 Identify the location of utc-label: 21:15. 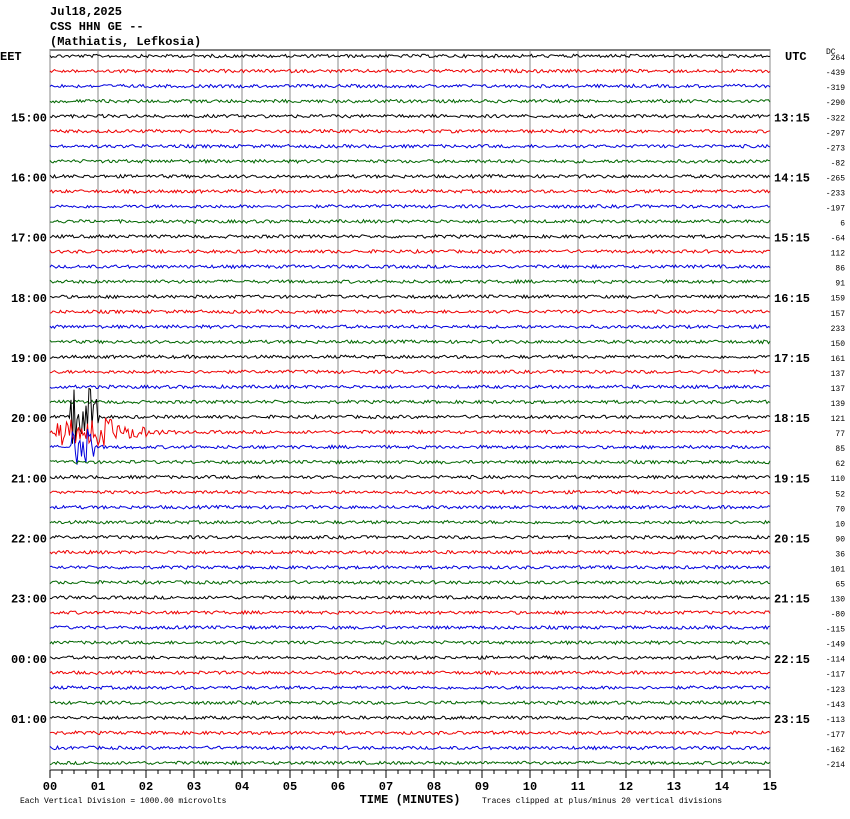
(792, 600).